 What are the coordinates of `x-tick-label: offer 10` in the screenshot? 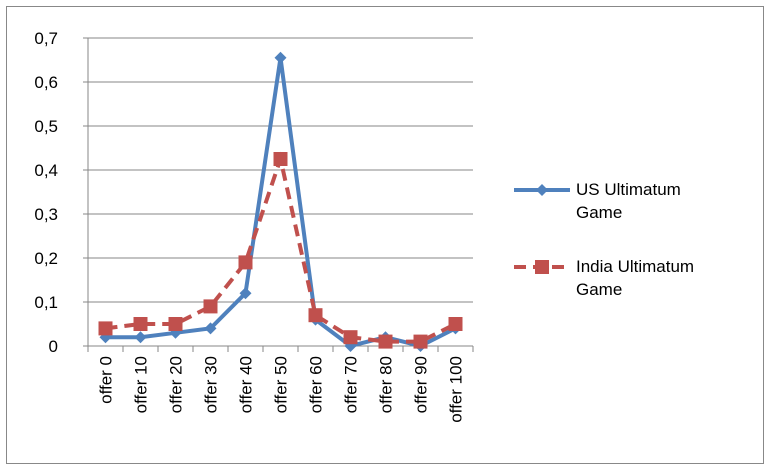 It's located at (141, 384).